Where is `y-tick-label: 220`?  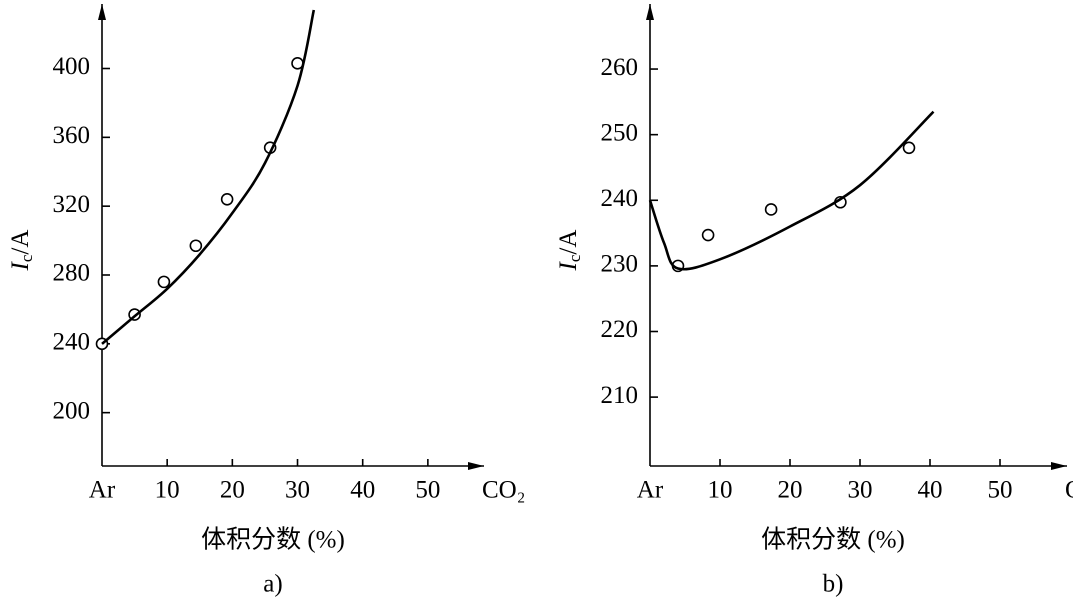
y-tick-label: 220 is located at coordinates (620, 329).